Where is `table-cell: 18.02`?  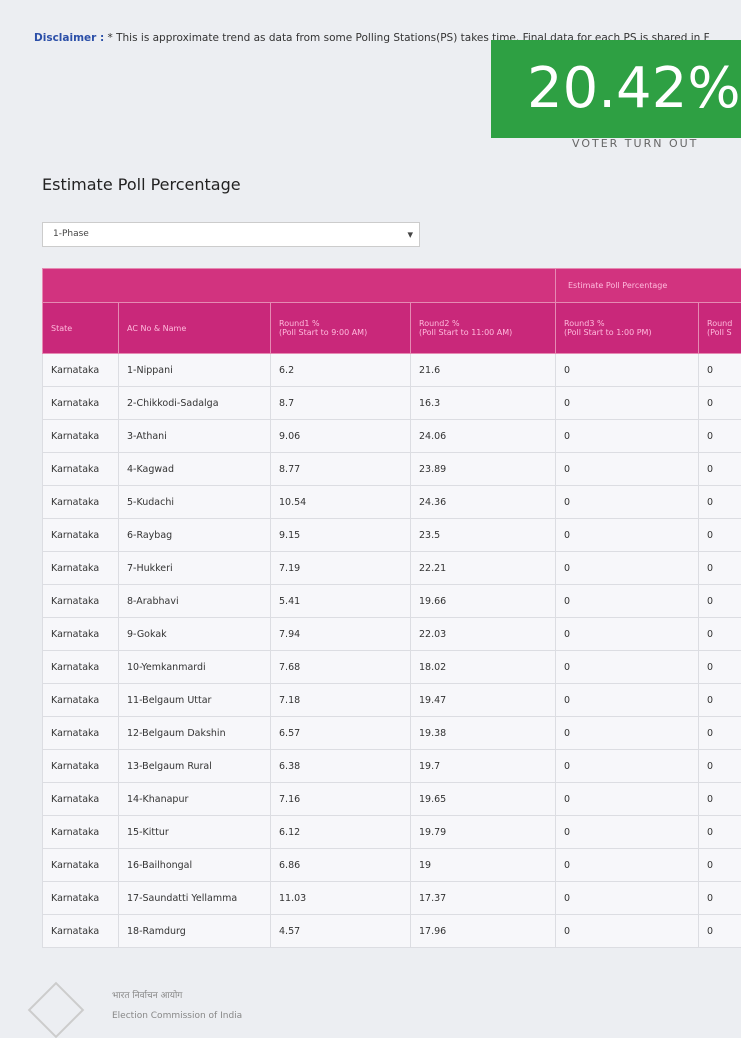
table-cell: 18.02 is located at coordinates (483, 667).